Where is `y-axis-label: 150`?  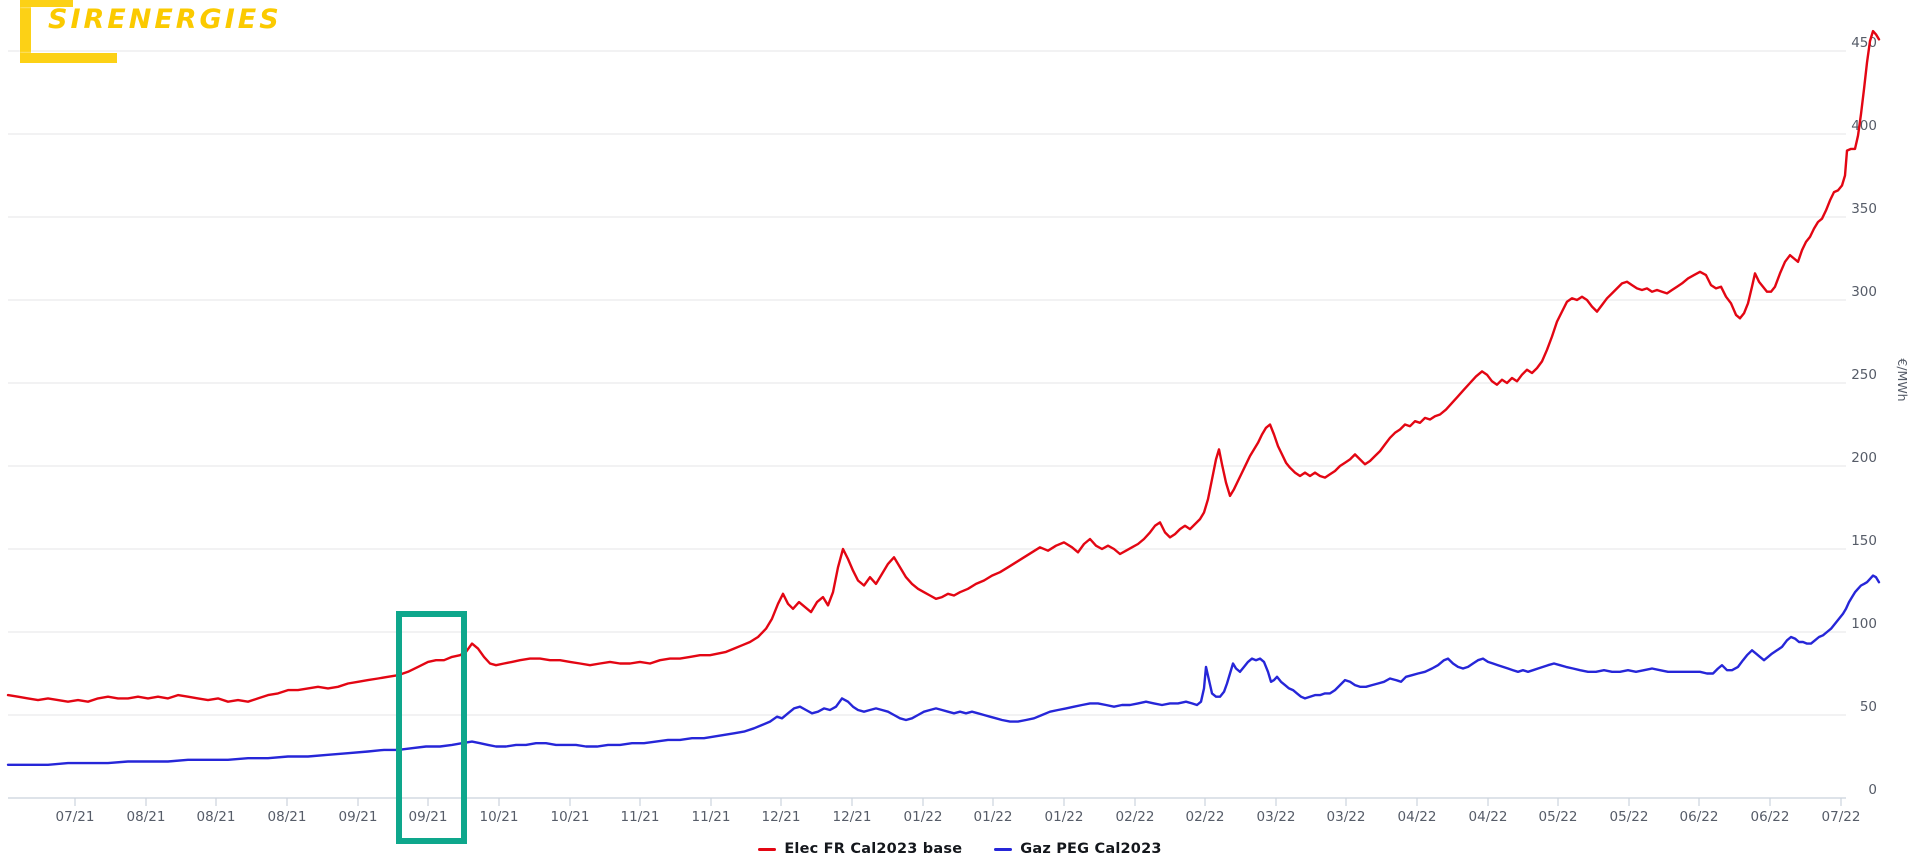 y-axis-label: 150 is located at coordinates (1864, 541).